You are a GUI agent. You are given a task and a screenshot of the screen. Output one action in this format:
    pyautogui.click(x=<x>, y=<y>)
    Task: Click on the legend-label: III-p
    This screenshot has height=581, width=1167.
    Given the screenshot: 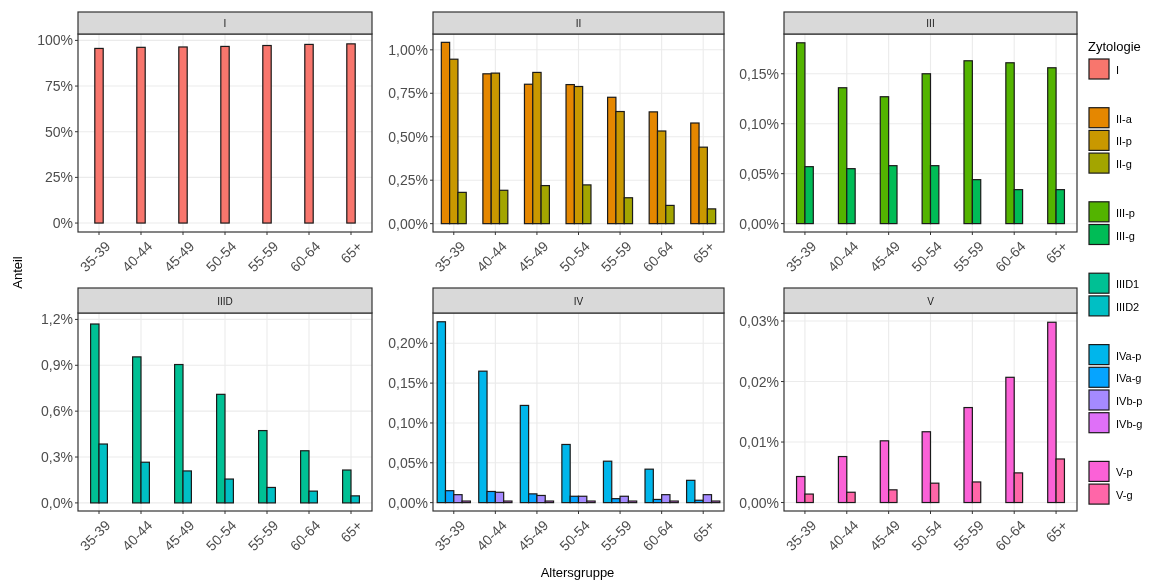 What is the action you would take?
    pyautogui.click(x=1125, y=212)
    